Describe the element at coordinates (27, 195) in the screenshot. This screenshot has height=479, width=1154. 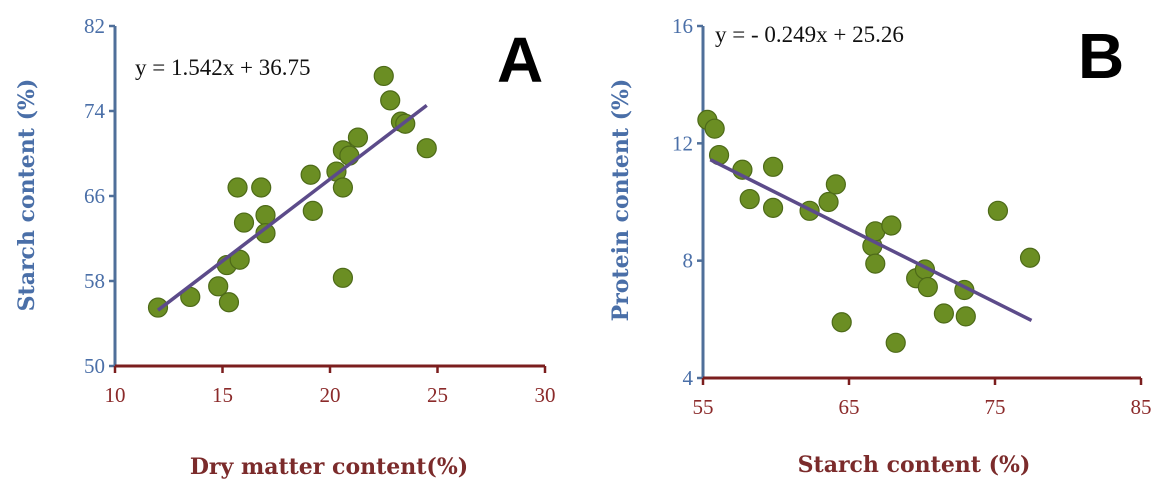
I see `y-axis-title-a: Starch content (%)` at that location.